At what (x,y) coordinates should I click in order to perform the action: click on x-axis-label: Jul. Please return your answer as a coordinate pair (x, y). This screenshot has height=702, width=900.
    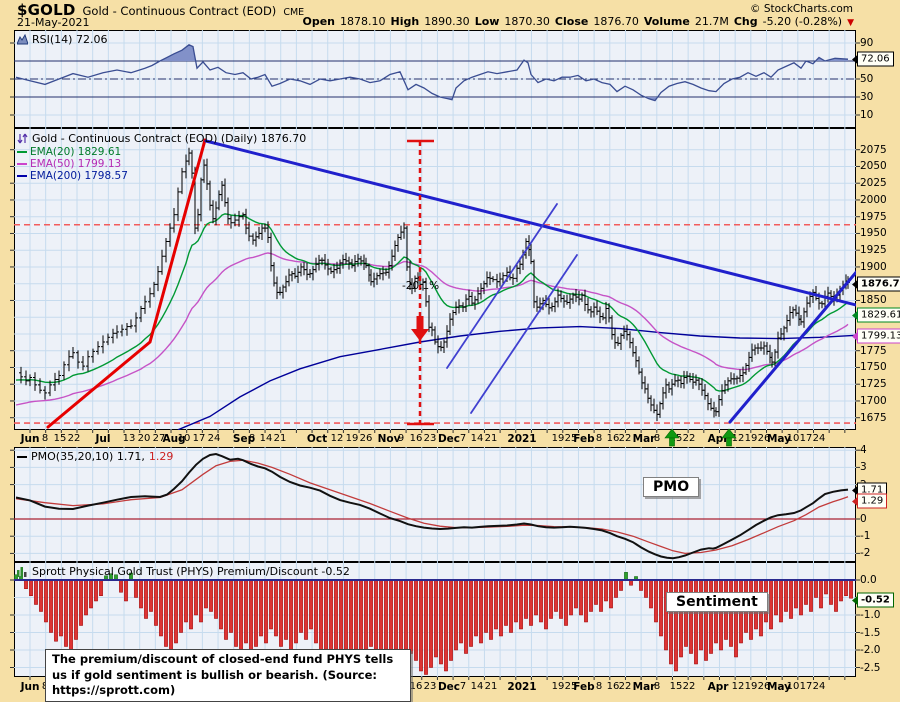
    Looking at the image, I should click on (103, 439).